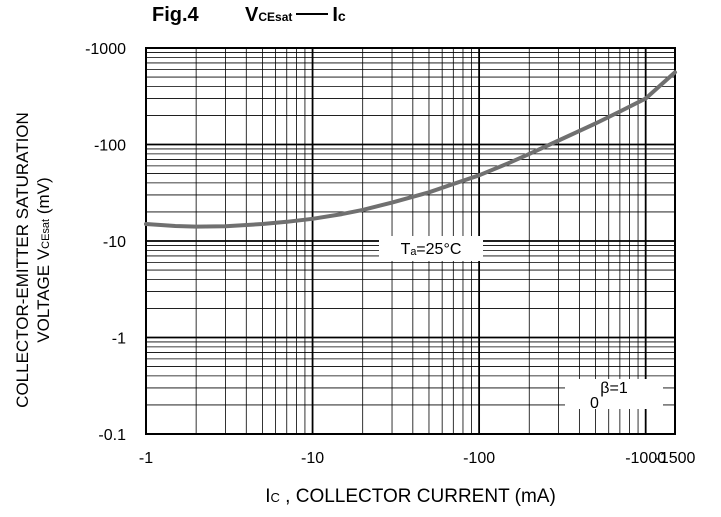 Image resolution: width=721 pixels, height=517 pixels. I want to click on y-tick-label: -100, so click(110, 146).